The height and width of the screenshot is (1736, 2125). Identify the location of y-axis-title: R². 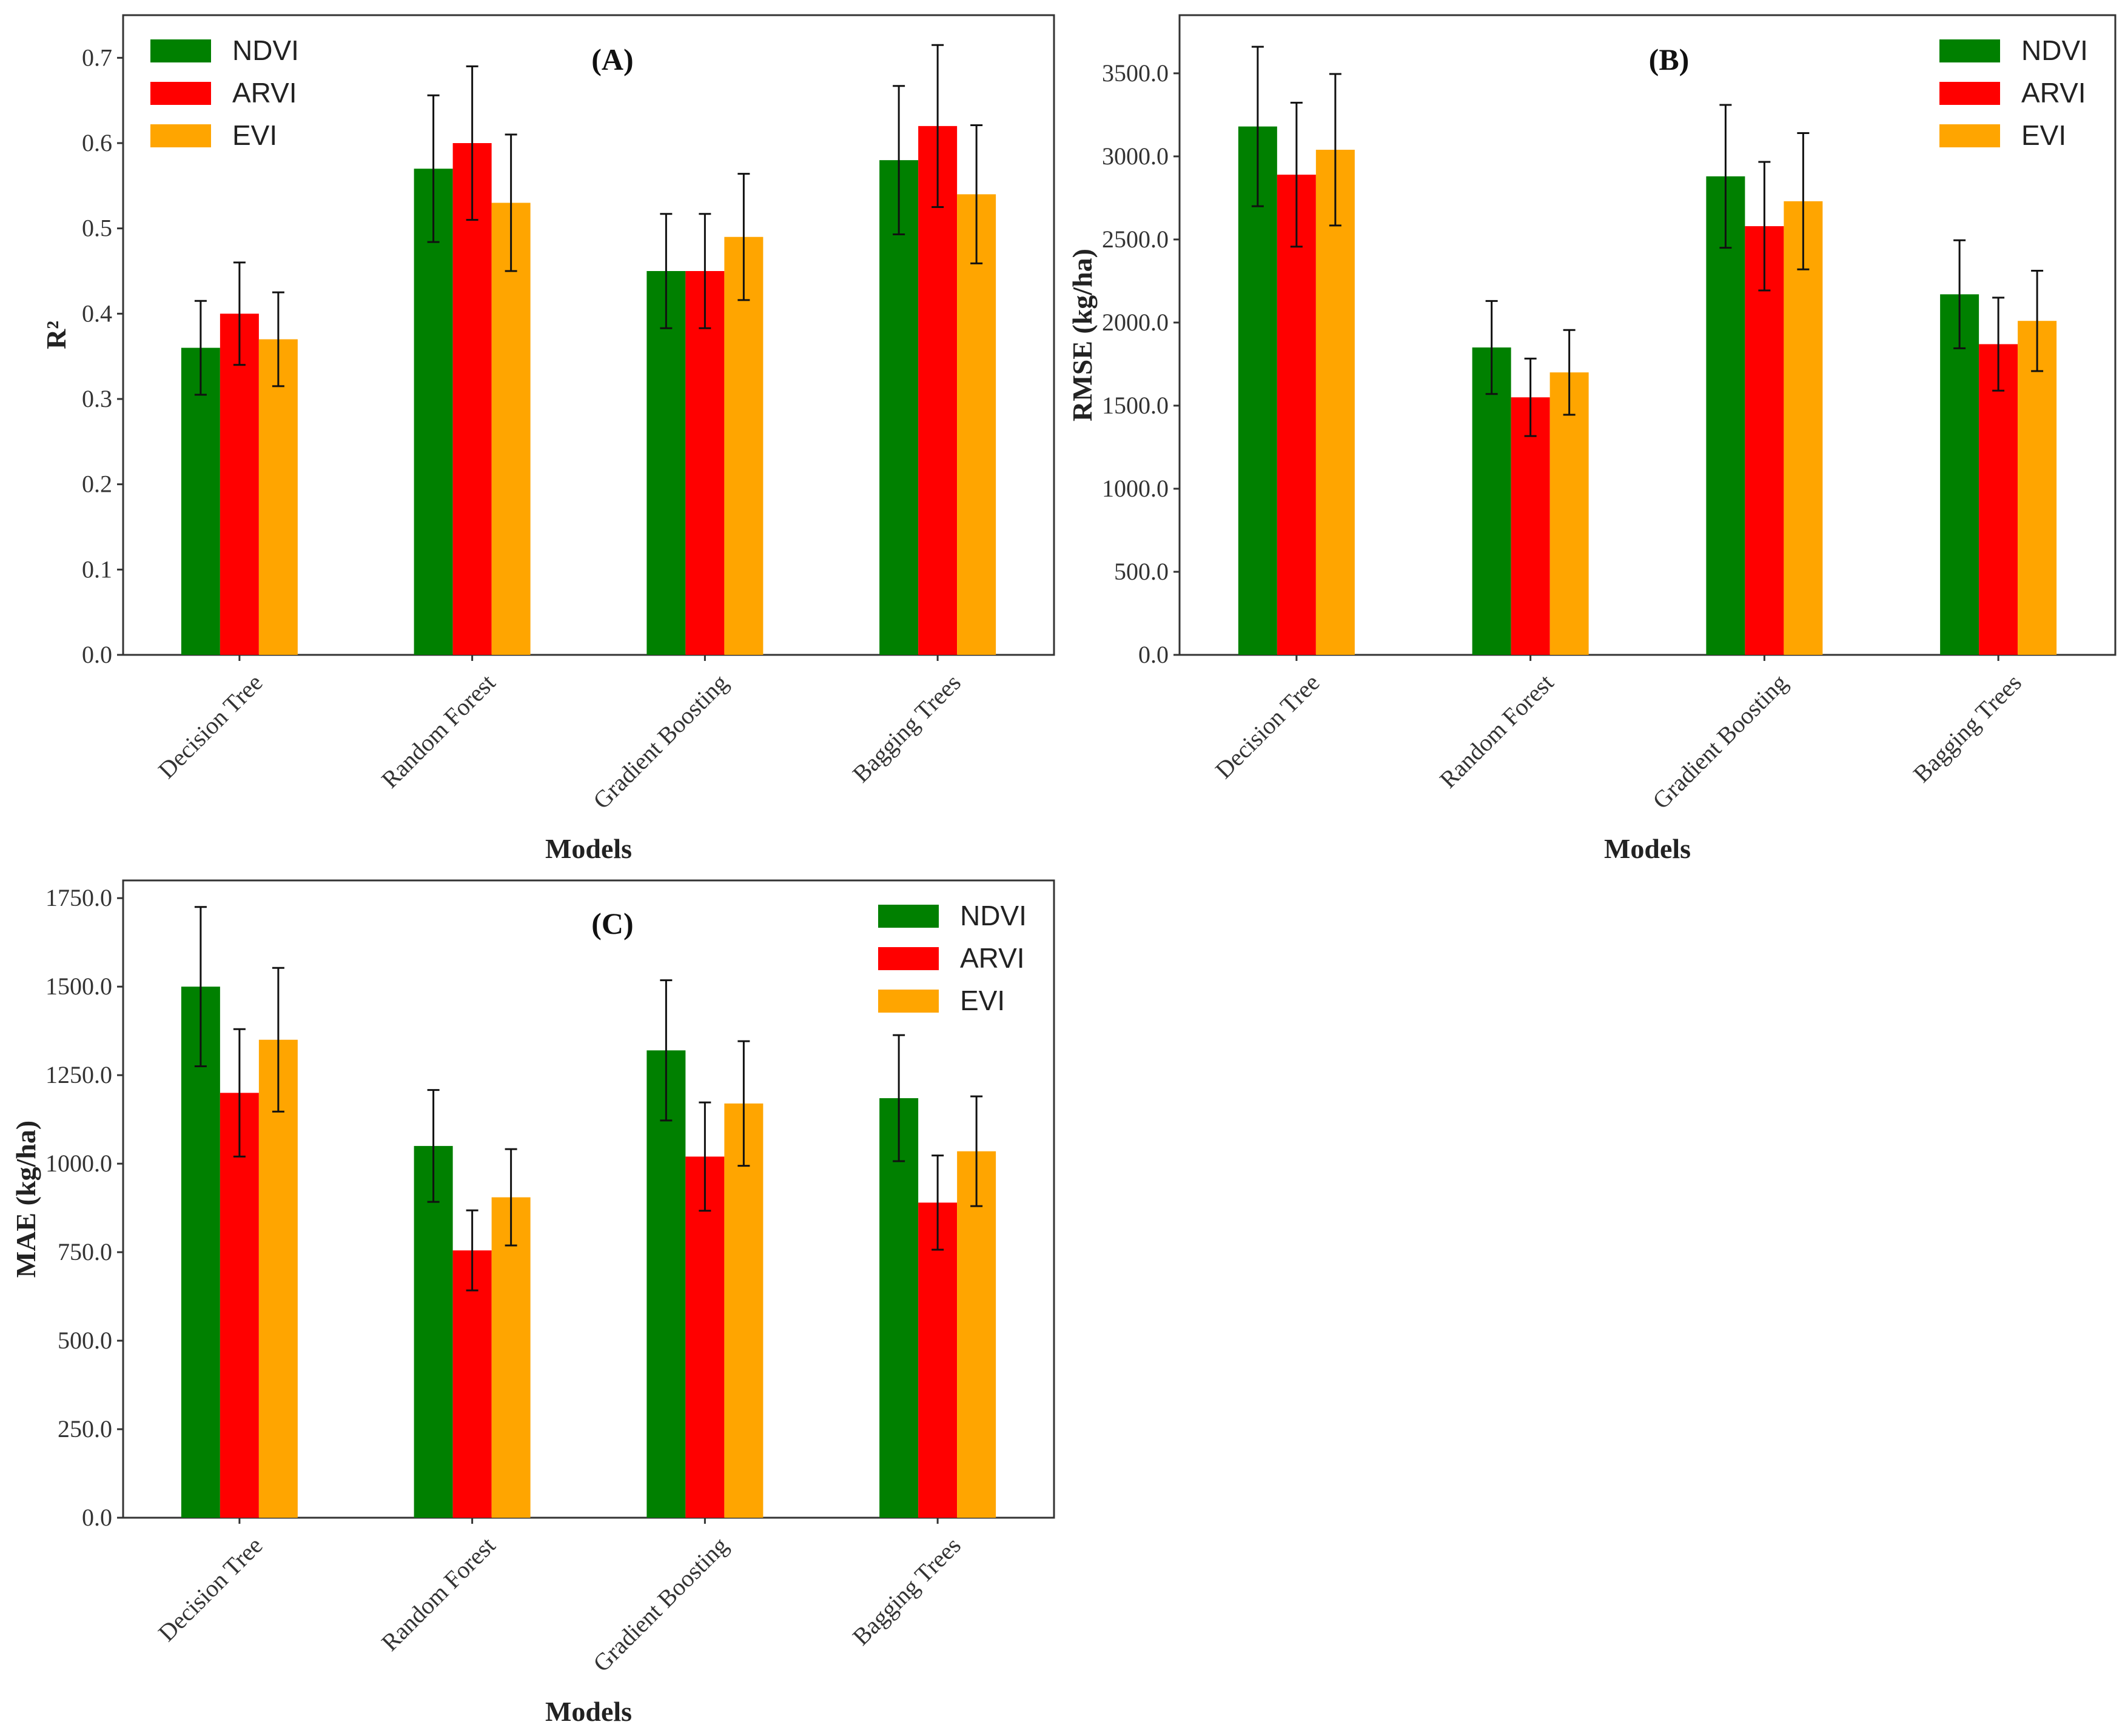
(57, 335).